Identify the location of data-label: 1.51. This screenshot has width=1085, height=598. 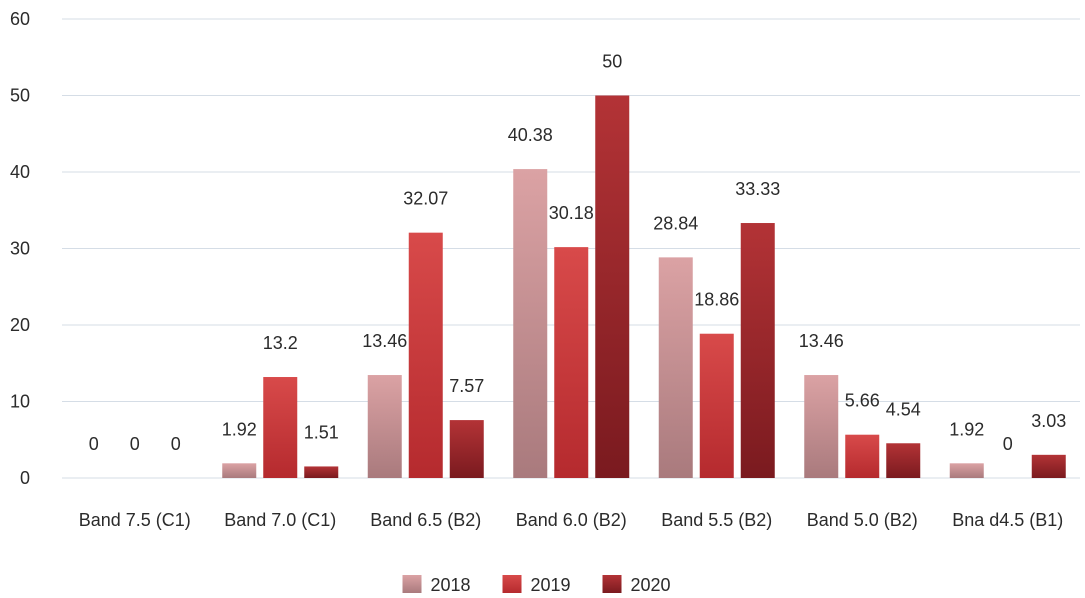
(321, 432).